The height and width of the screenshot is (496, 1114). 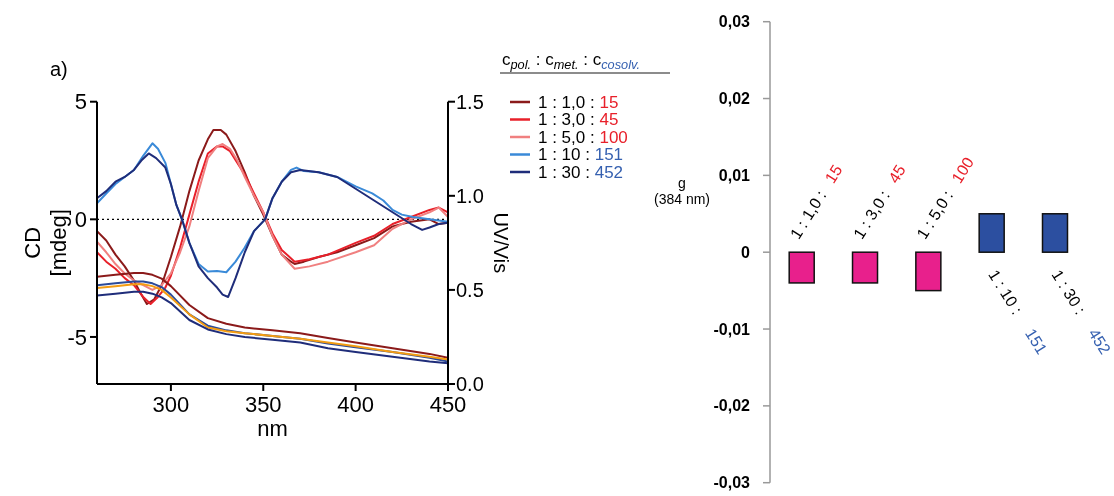 I want to click on y-tick-label: -5, so click(x=77, y=337).